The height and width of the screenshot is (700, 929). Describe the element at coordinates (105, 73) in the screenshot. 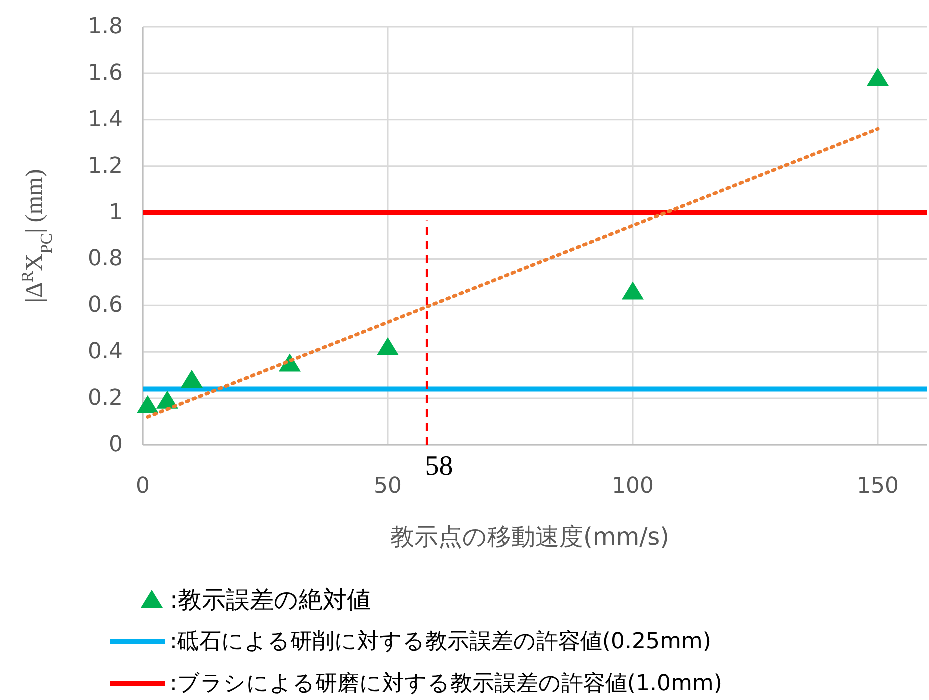

I see `y-tick-label: 1.6` at that location.